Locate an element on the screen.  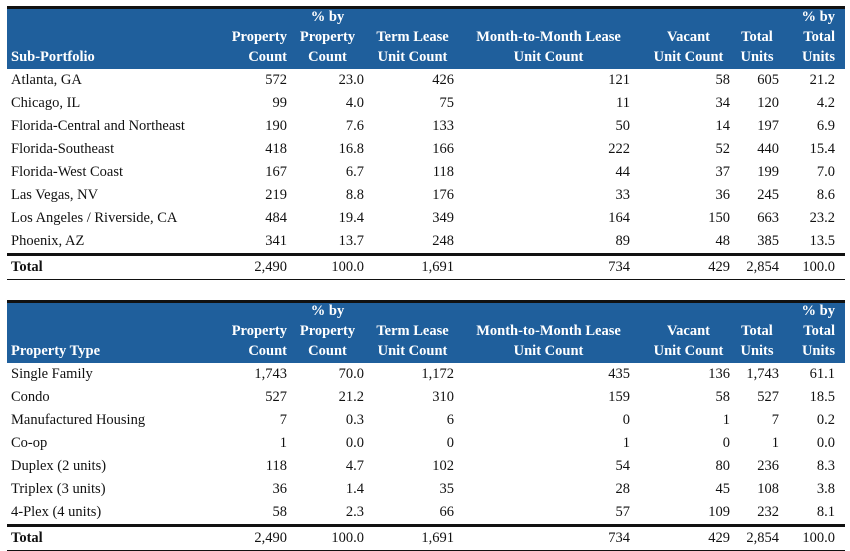
row-label: Atlanta, GA is located at coordinates (46, 80).